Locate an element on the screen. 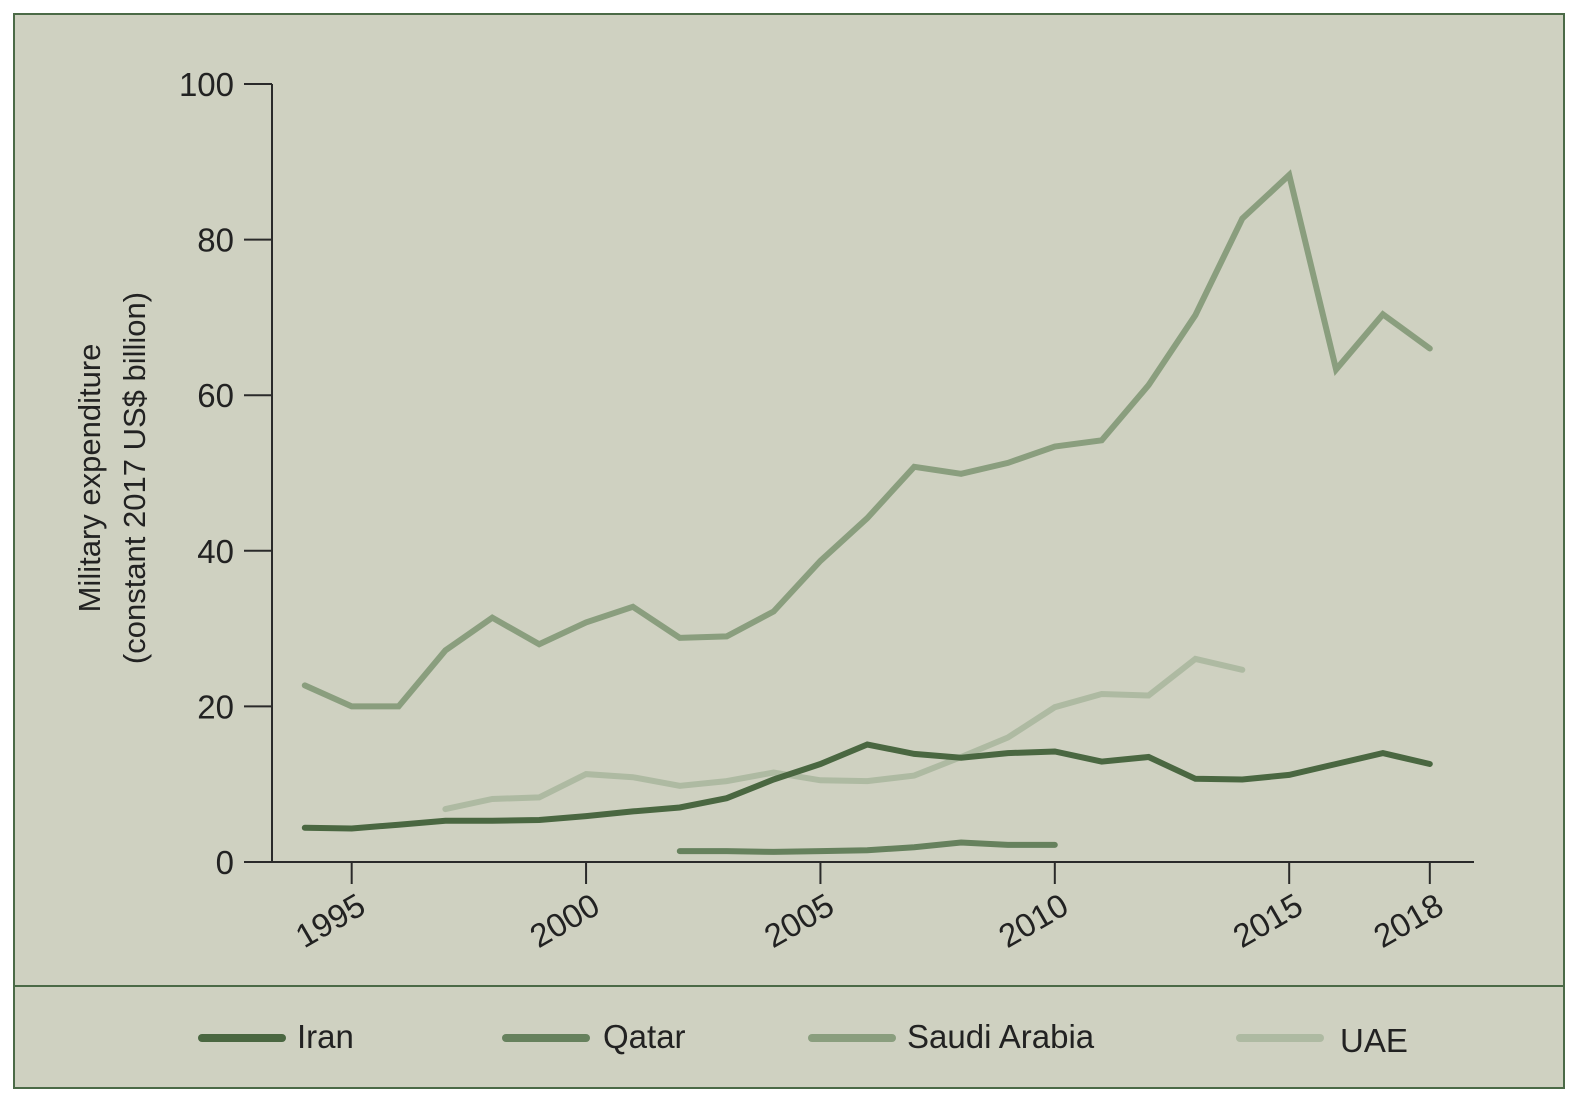 Image resolution: width=1576 pixels, height=1106 pixels. legend-label-uae: UAE is located at coordinates (1374, 1040).